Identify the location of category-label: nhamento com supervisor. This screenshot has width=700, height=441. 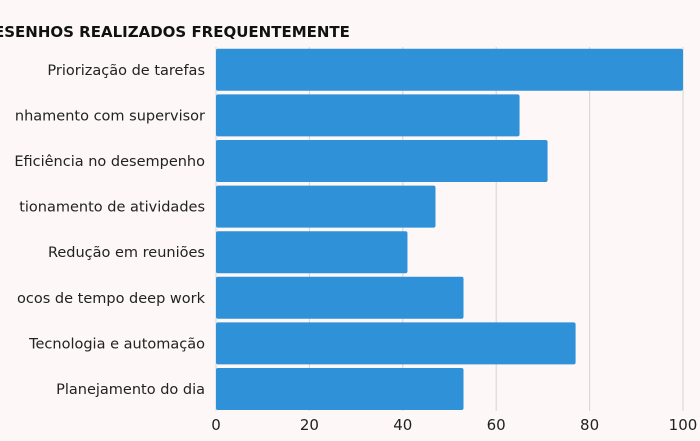
(110, 116).